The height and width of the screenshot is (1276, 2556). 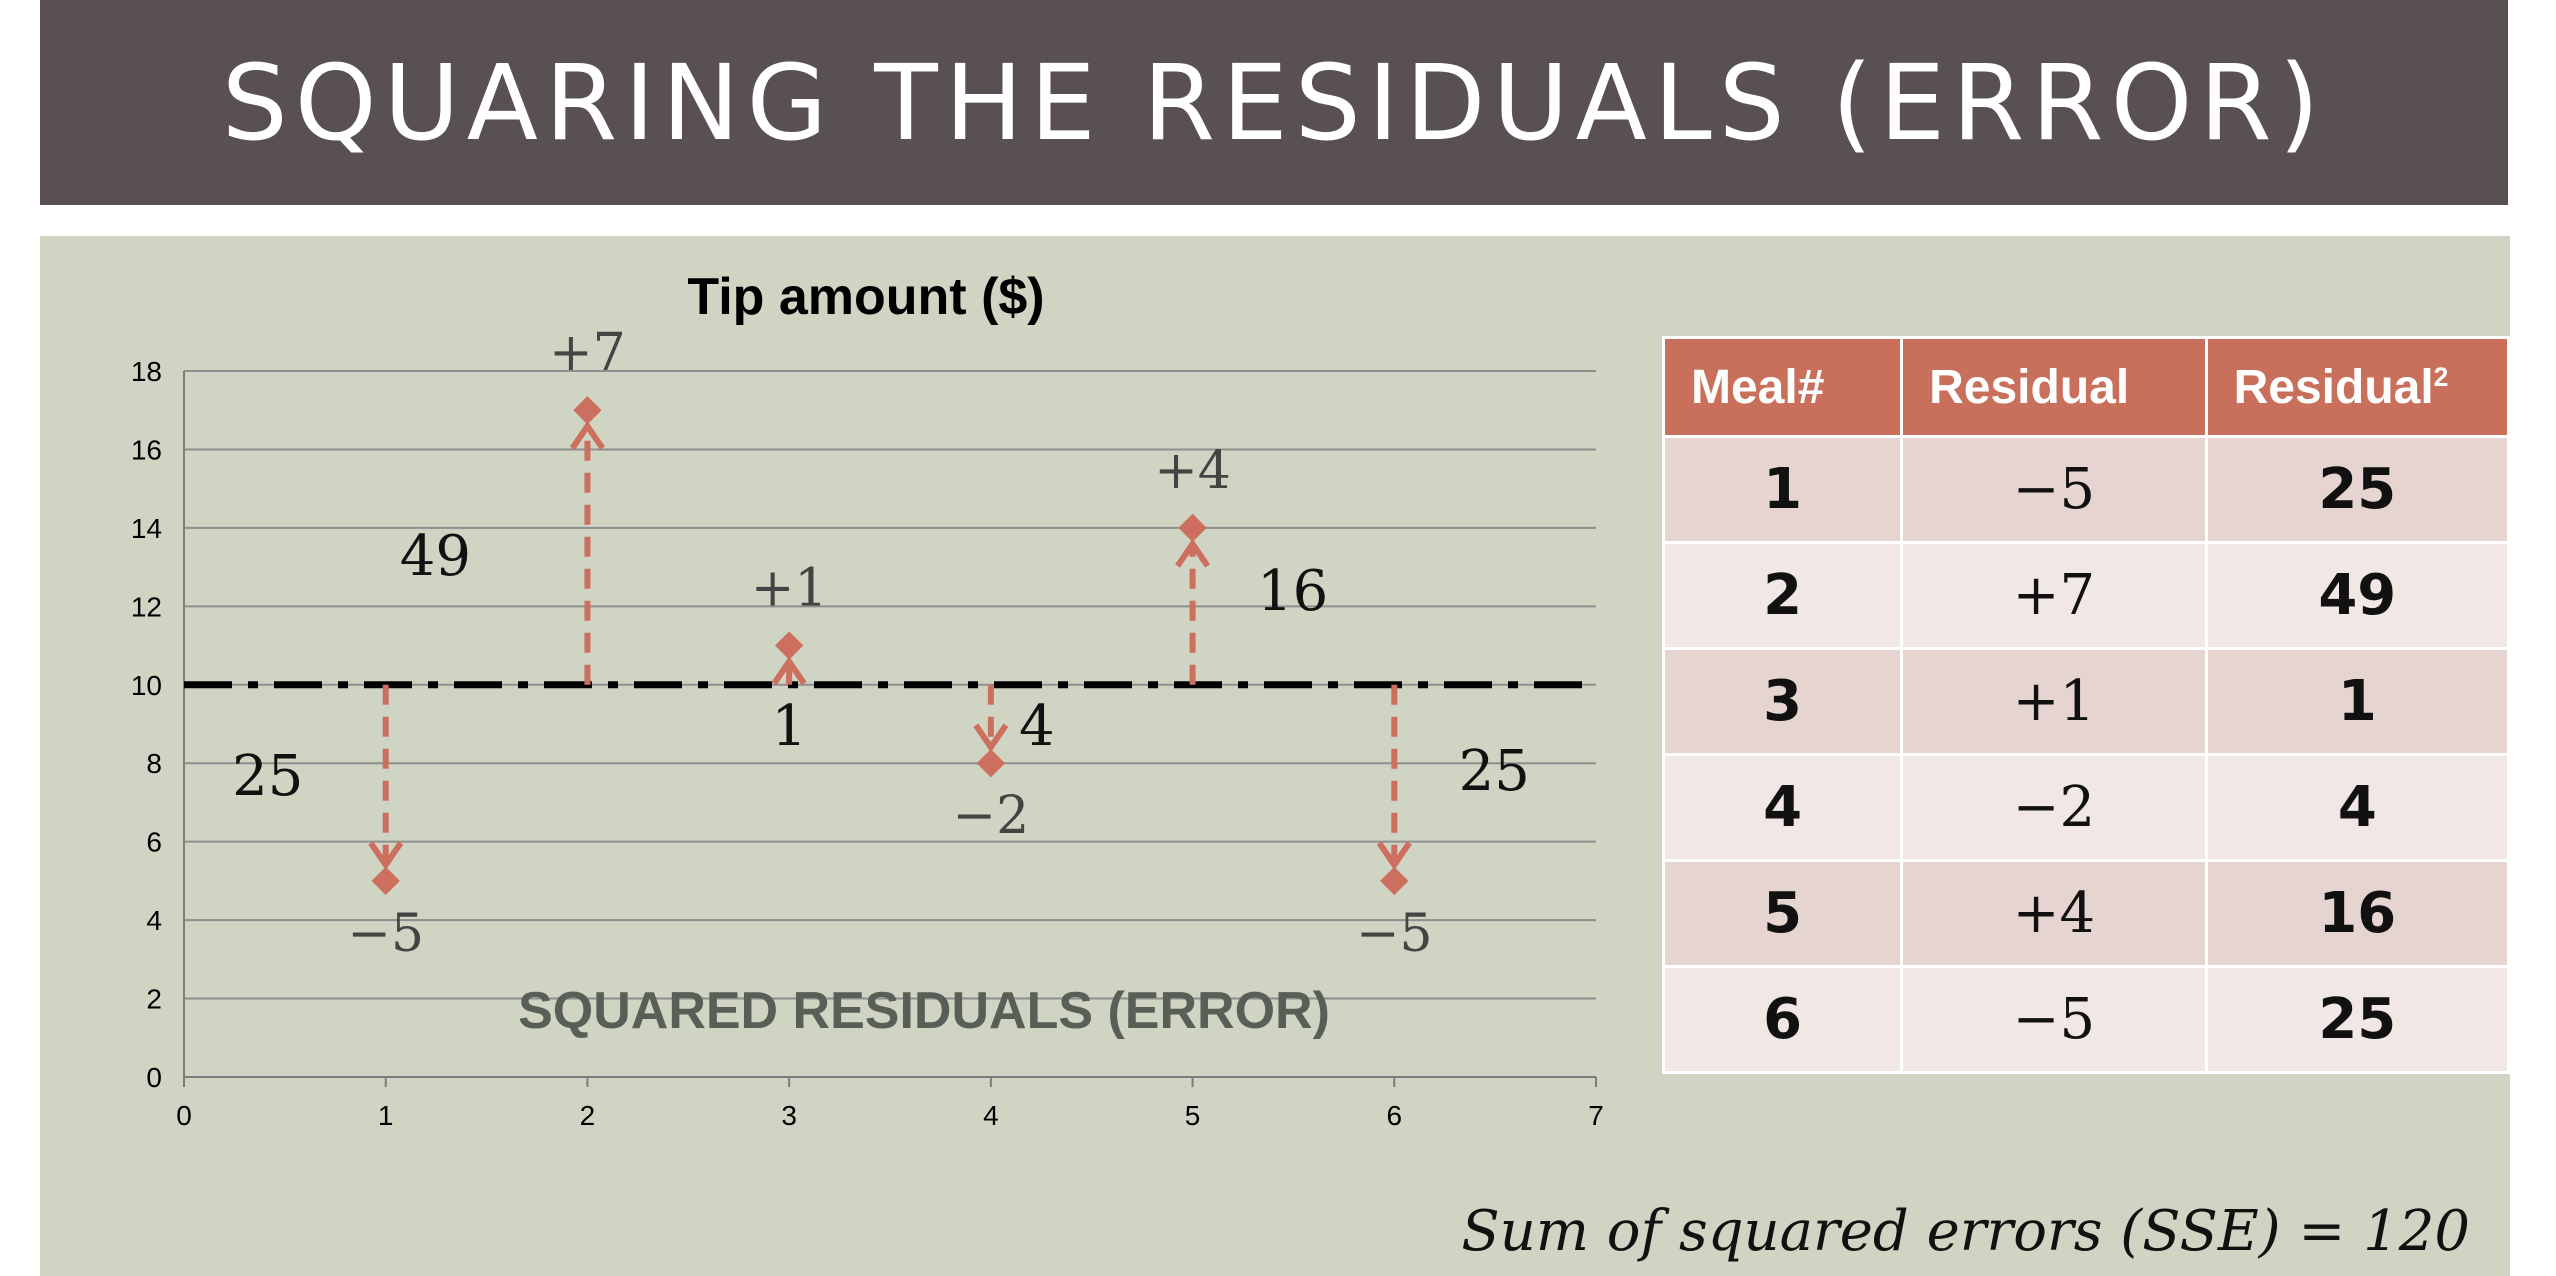 I want to click on y-tick-label: 14, so click(x=146, y=528).